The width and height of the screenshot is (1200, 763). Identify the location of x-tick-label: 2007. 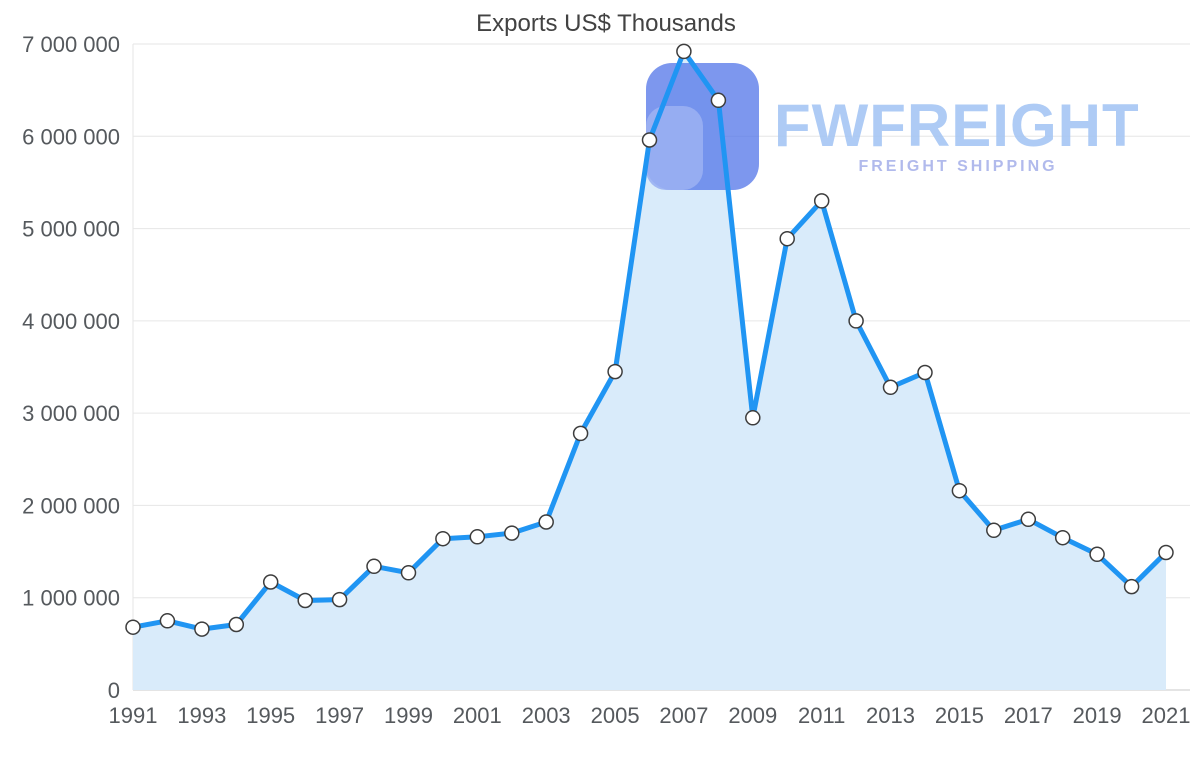
(683, 715).